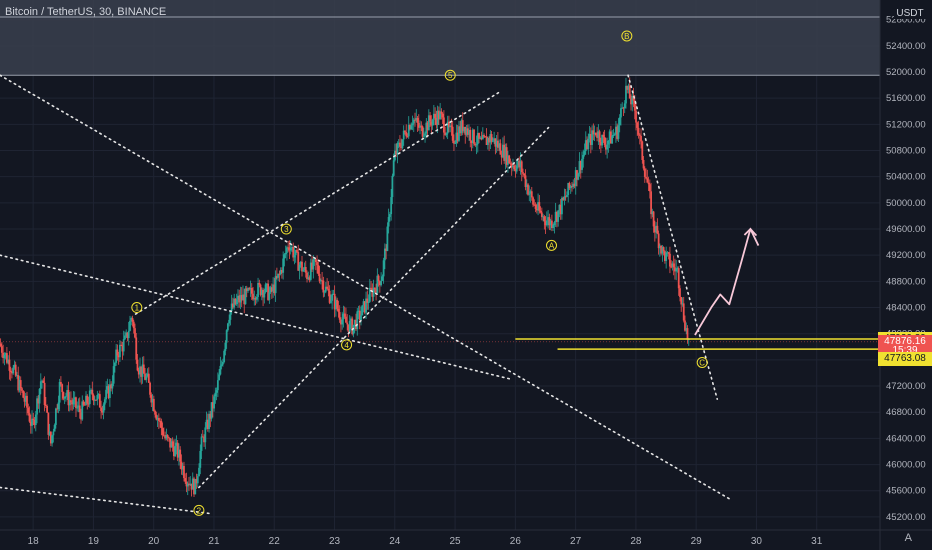 This screenshot has height=550, width=932. I want to click on y-tick-label: 46800.00, so click(906, 412).